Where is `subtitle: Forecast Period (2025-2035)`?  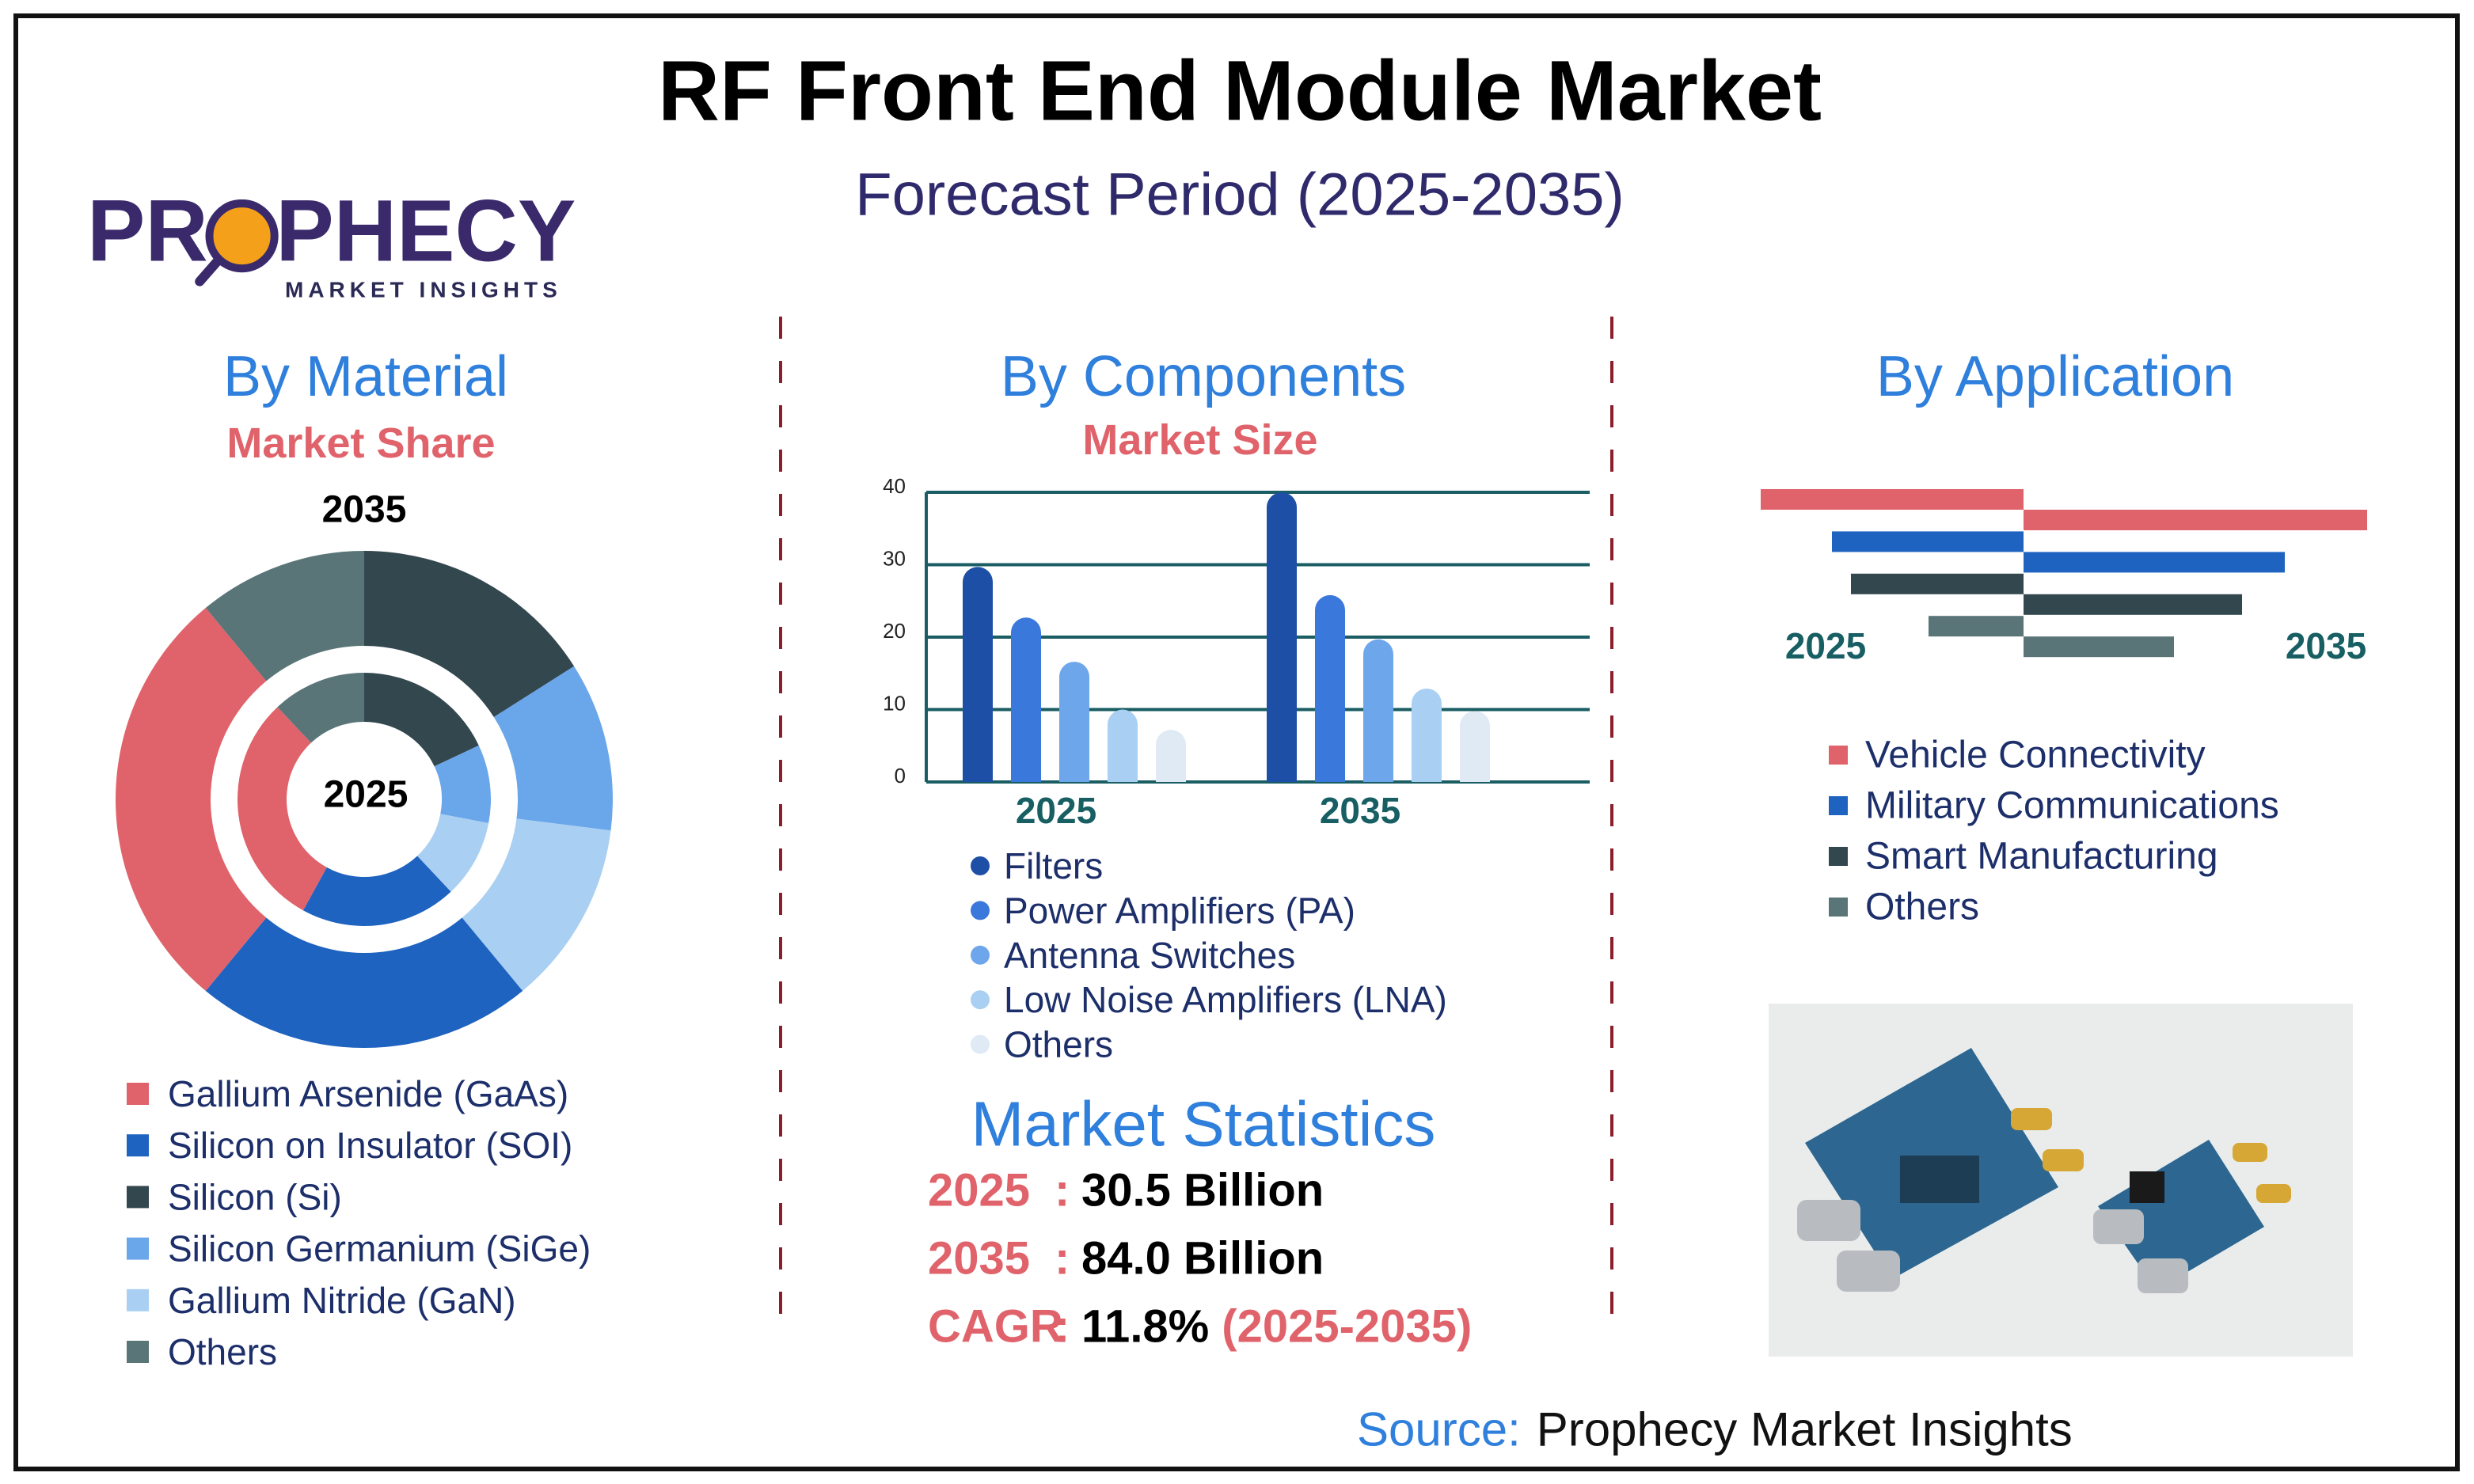
subtitle: Forecast Period (2025-2035) is located at coordinates (1240, 195).